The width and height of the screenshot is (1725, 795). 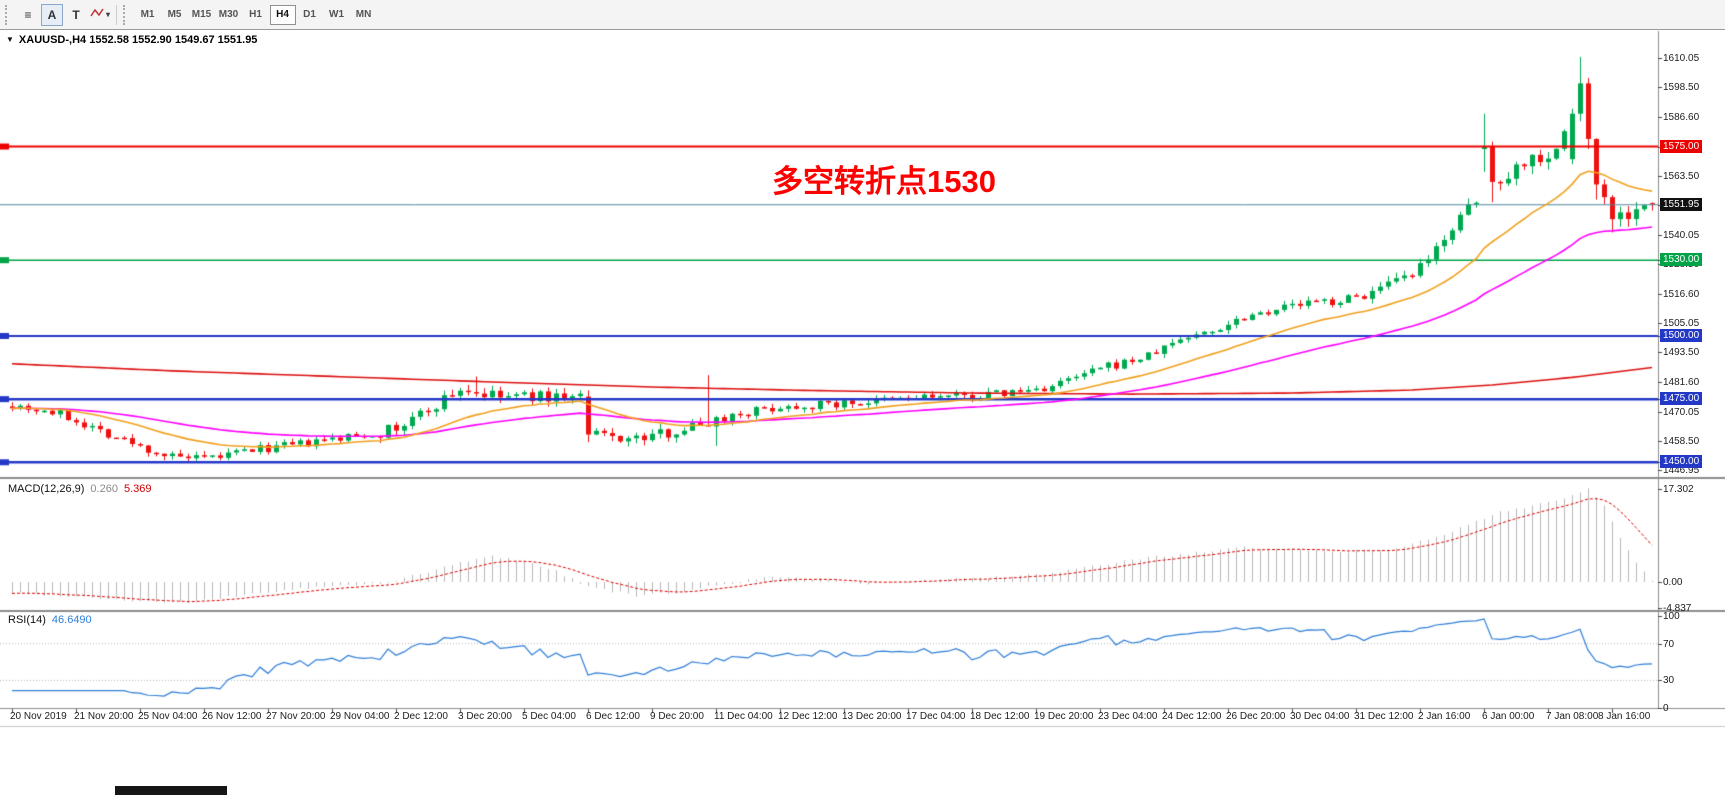 I want to click on timeframe-button-h4: H4, so click(x=282, y=14).